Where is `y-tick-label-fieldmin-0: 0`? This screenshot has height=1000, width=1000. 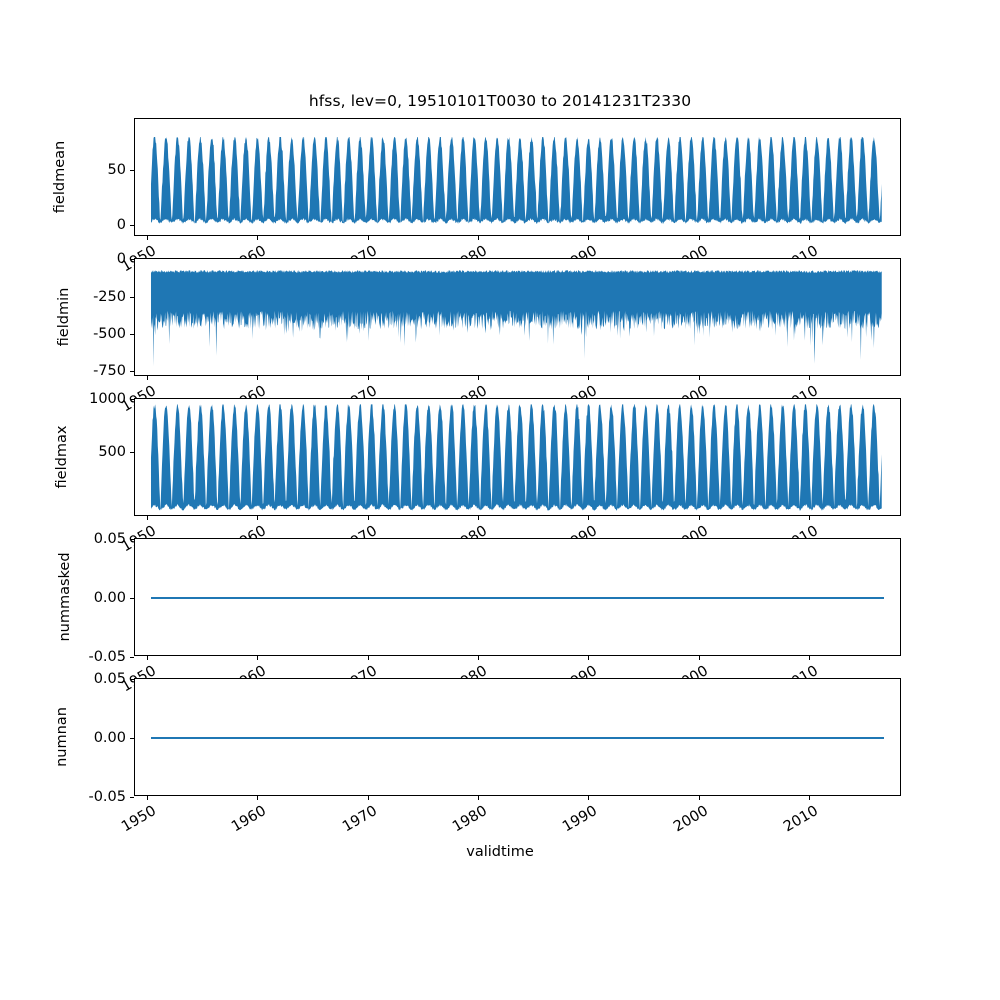 y-tick-label-fieldmin-0: 0 is located at coordinates (121, 259).